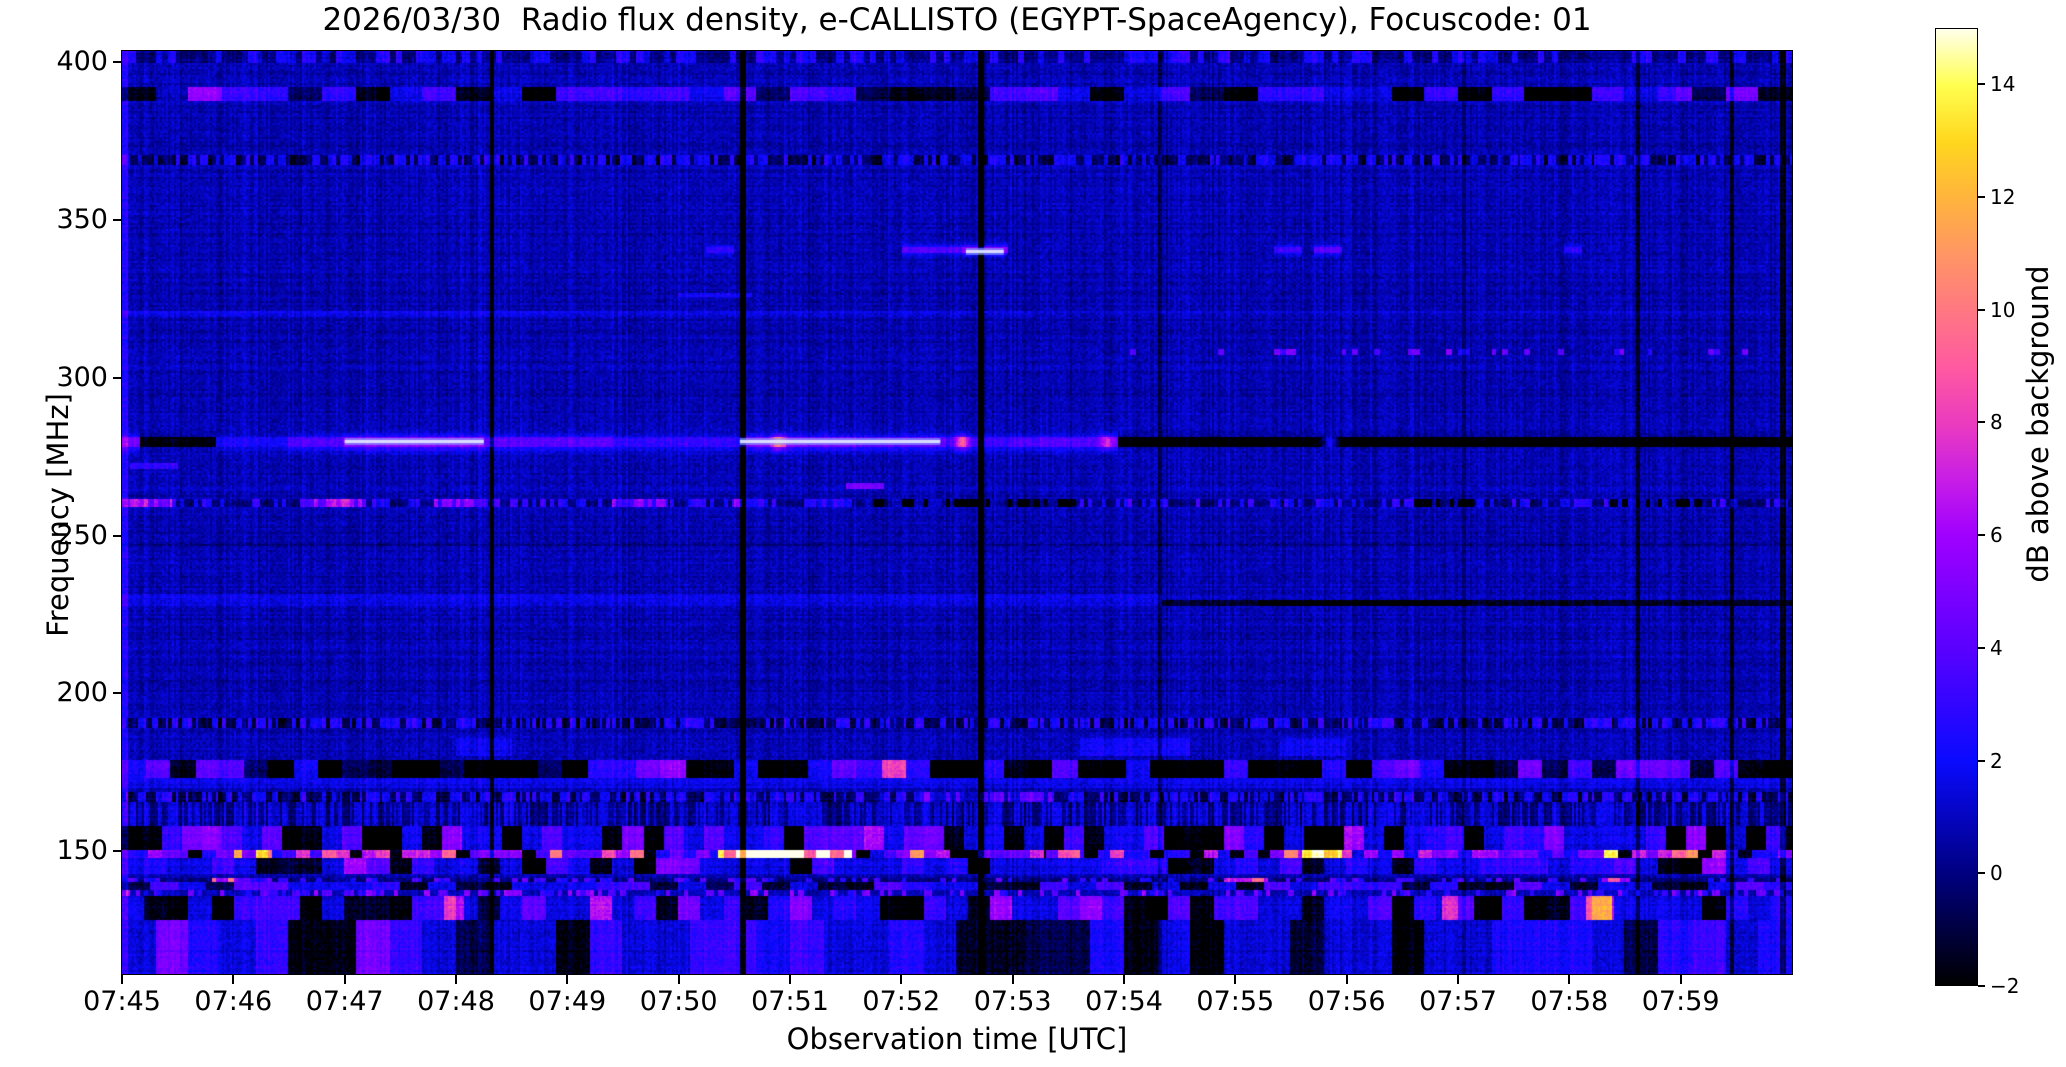 Image resolution: width=2066 pixels, height=1067 pixels. What do you see at coordinates (82, 535) in the screenshot?
I see `y-tick-label: 250` at bounding box center [82, 535].